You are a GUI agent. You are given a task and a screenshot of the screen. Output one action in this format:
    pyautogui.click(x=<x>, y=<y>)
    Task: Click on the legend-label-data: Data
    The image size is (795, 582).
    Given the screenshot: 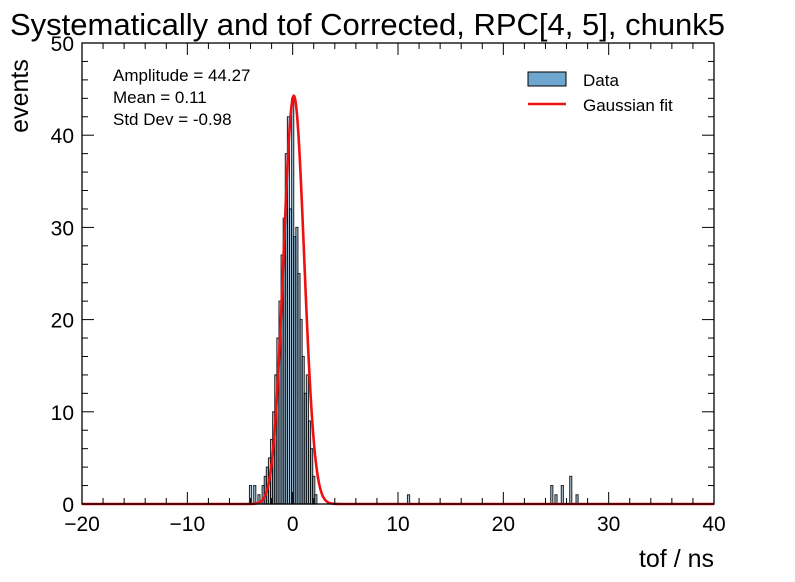 What is the action you would take?
    pyautogui.click(x=601, y=80)
    